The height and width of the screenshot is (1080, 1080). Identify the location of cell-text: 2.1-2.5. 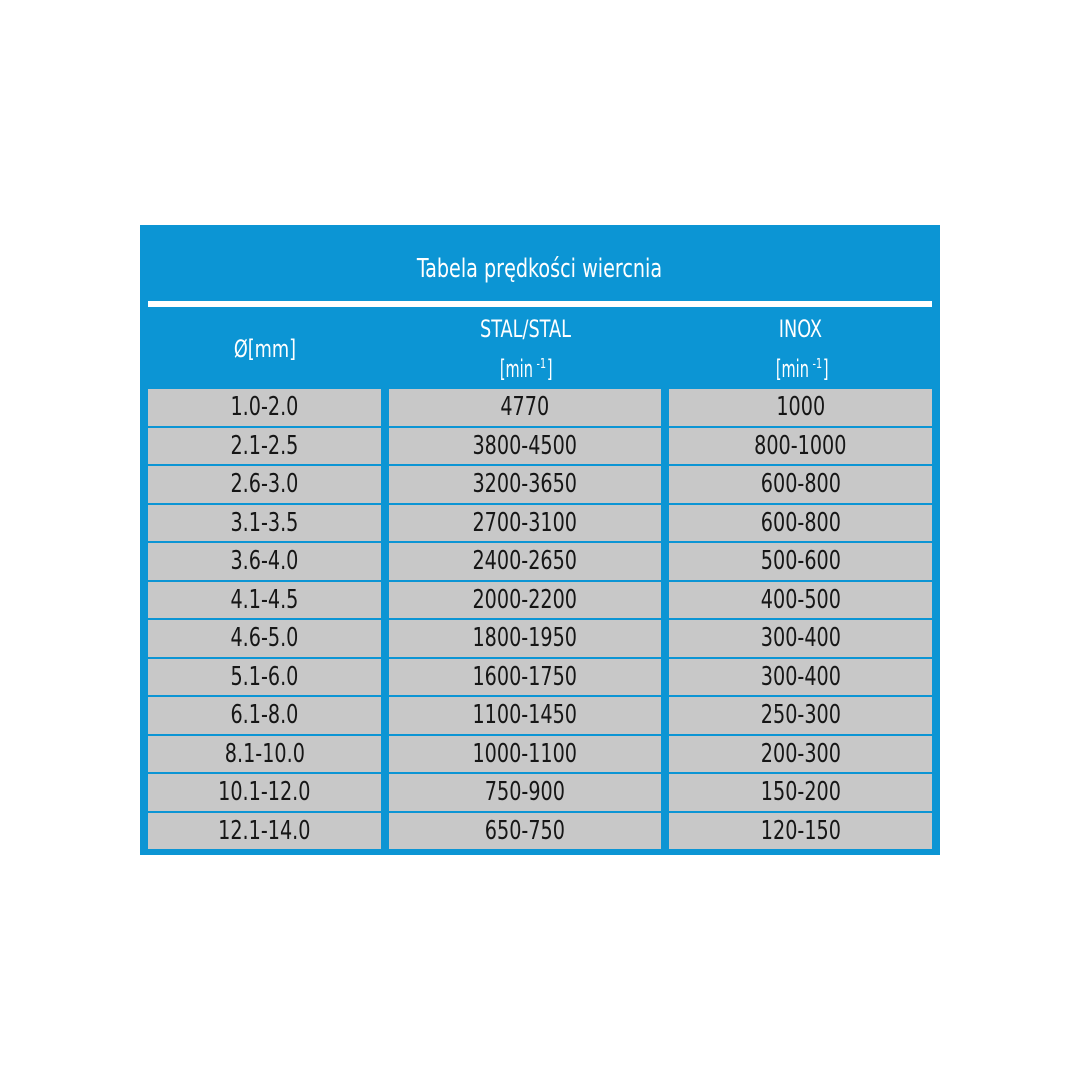
(264, 445).